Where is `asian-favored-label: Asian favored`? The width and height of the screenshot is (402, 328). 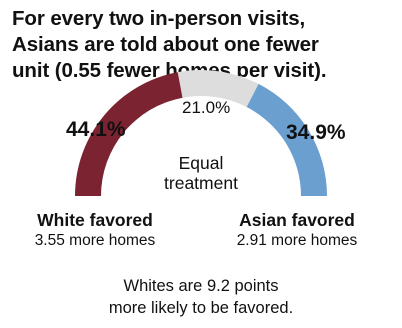 asian-favored-label: Asian favored is located at coordinates (297, 220).